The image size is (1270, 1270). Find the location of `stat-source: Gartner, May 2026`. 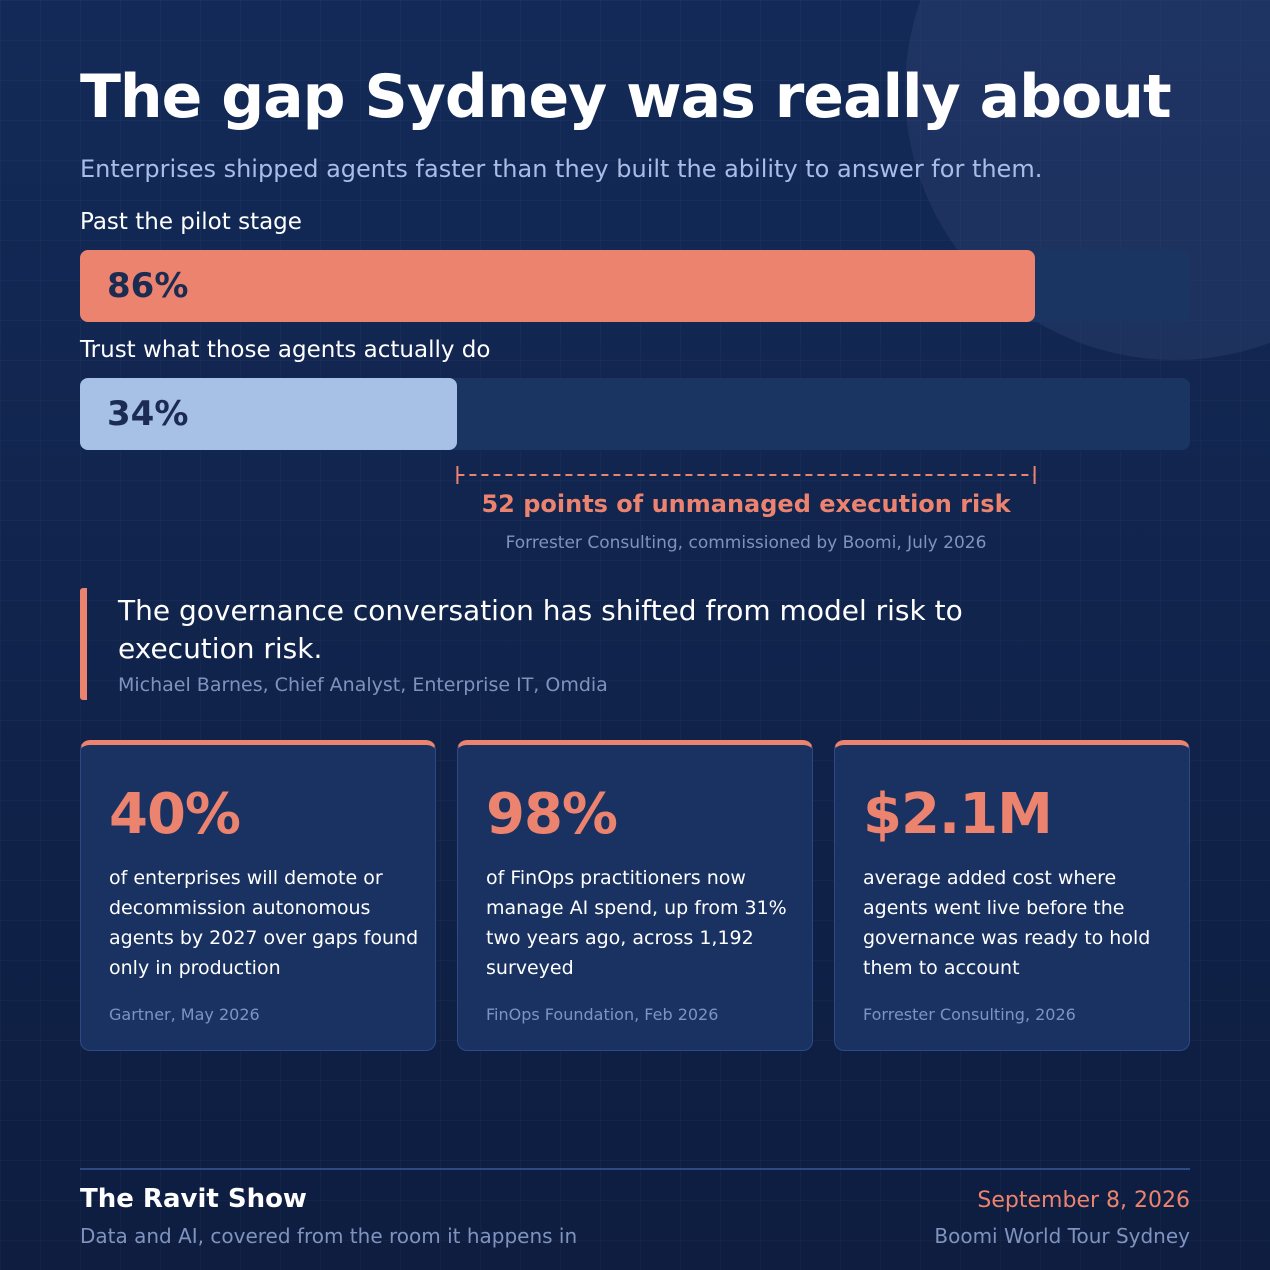

stat-source: Gartner, May 2026 is located at coordinates (184, 1014).